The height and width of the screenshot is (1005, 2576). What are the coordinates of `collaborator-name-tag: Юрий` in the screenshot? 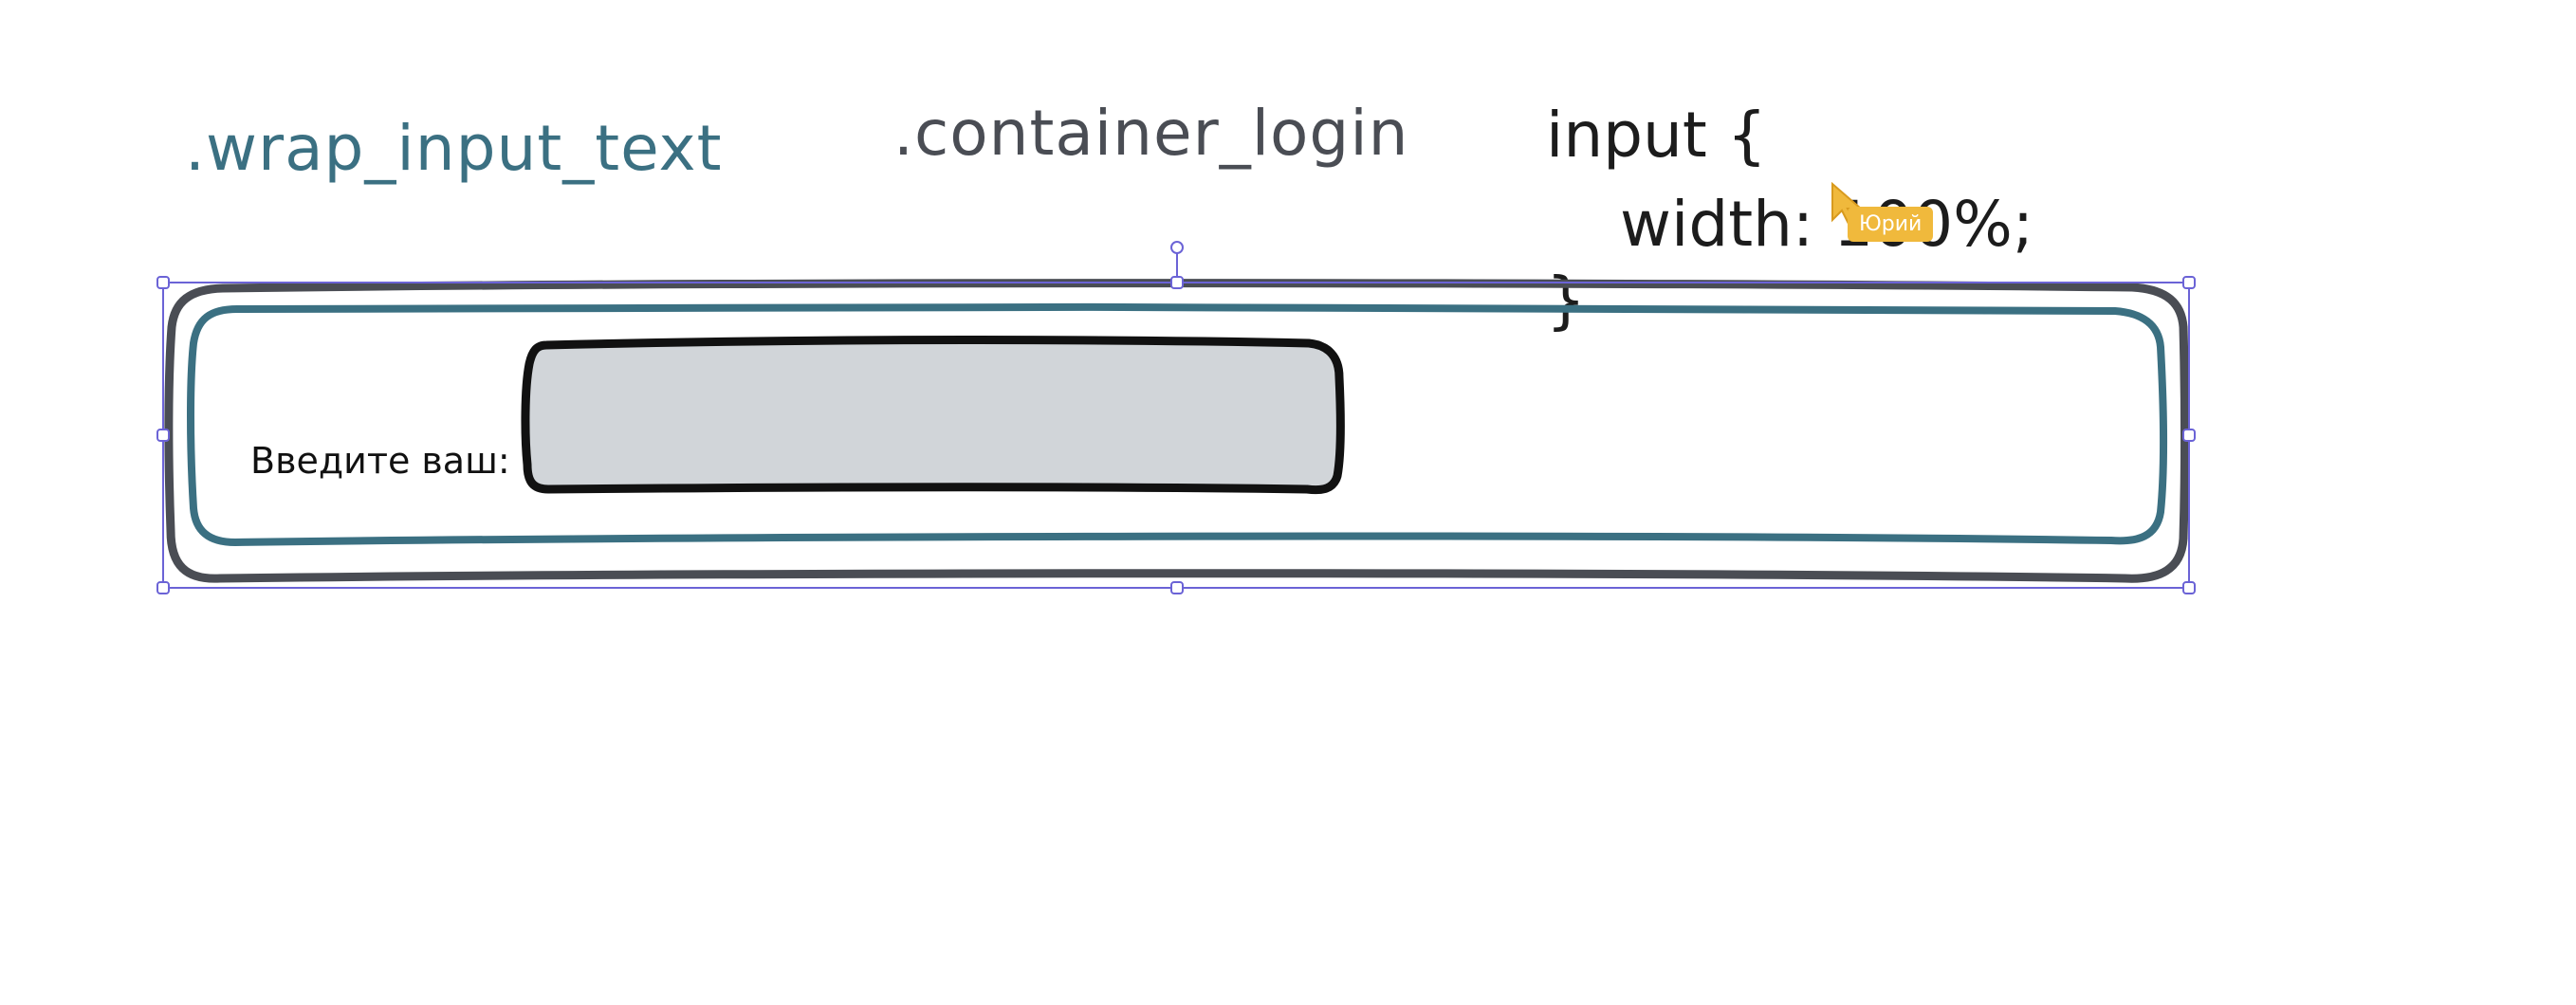 It's located at (1891, 224).